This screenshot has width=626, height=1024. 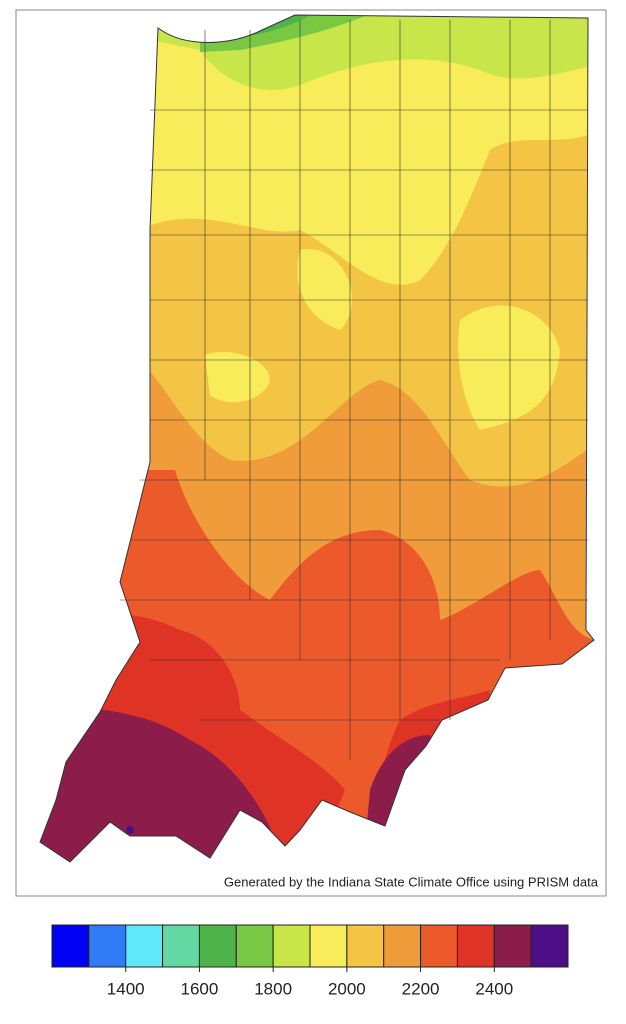 I want to click on colorbar-label: 1600, so click(x=200, y=988).